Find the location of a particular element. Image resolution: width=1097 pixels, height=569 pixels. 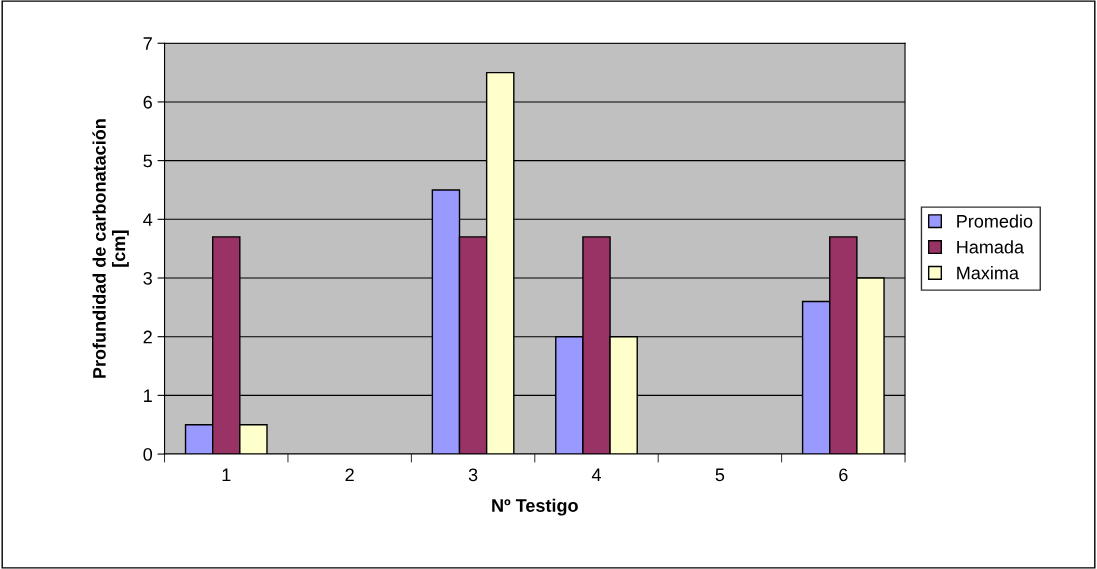

x-tick-label: 2 is located at coordinates (349, 475).